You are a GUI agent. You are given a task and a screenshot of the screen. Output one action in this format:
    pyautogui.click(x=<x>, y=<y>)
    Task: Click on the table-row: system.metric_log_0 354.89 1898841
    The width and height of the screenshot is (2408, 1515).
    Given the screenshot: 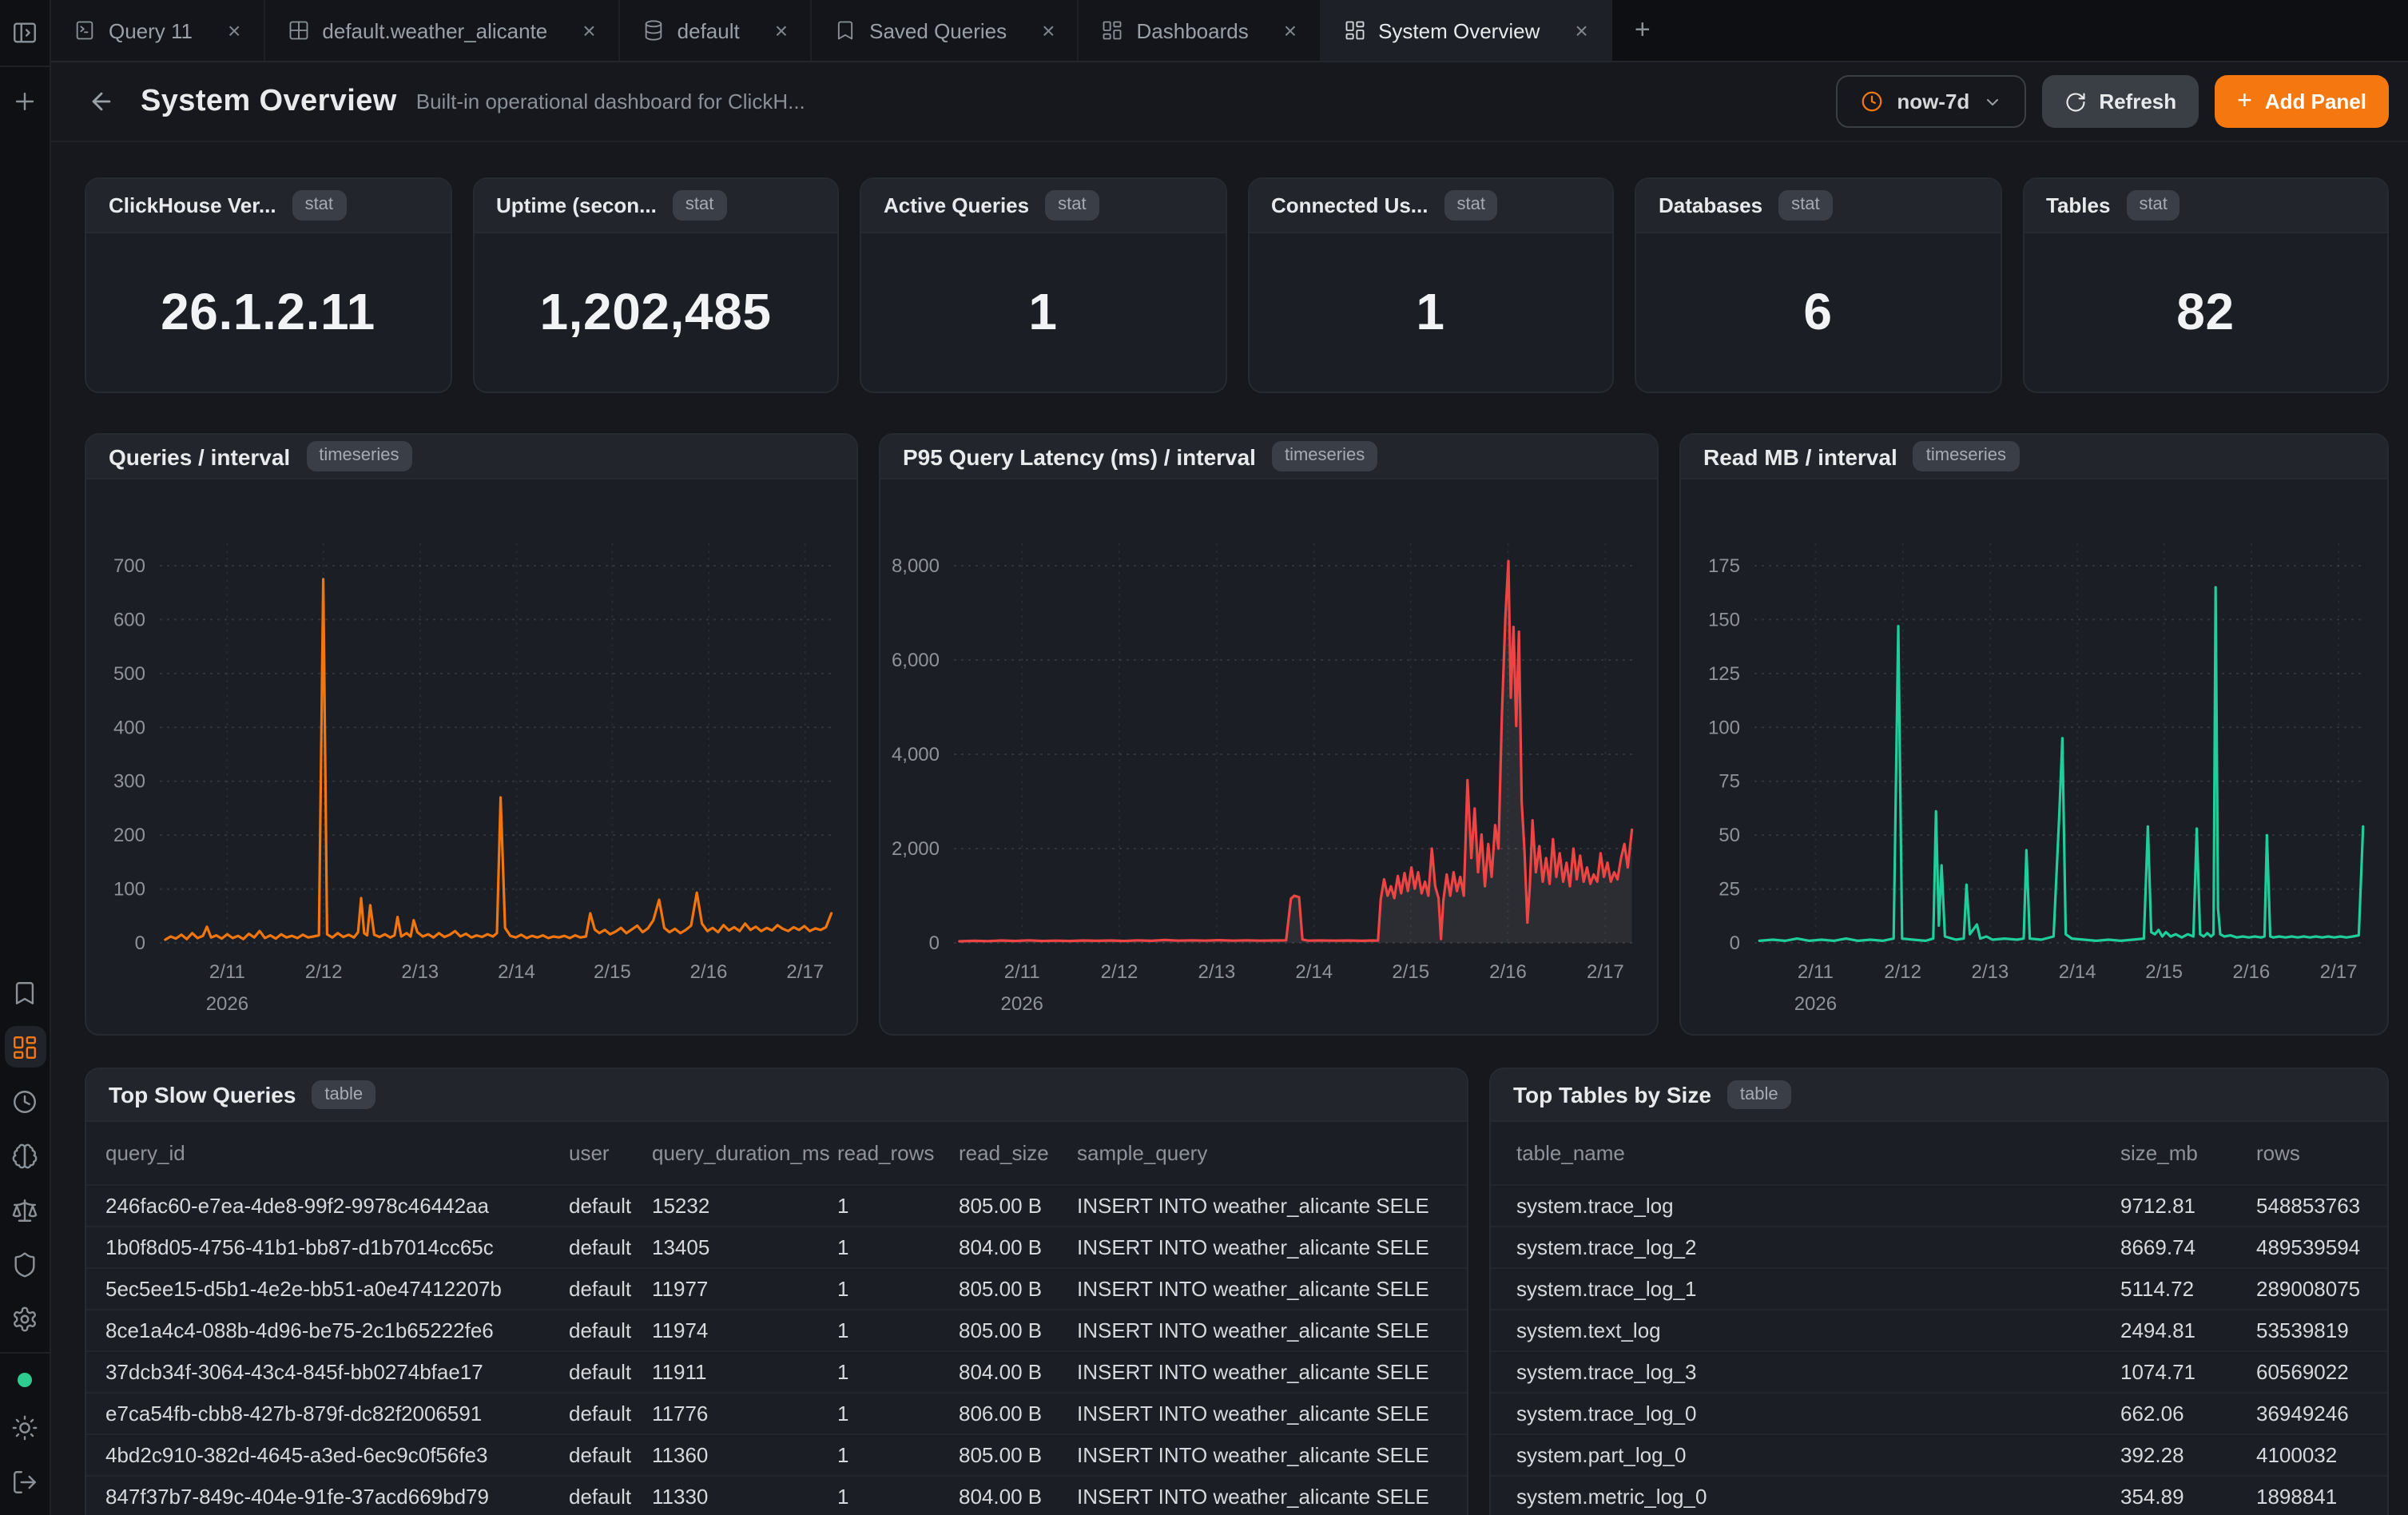 What is the action you would take?
    pyautogui.click(x=1939, y=1495)
    